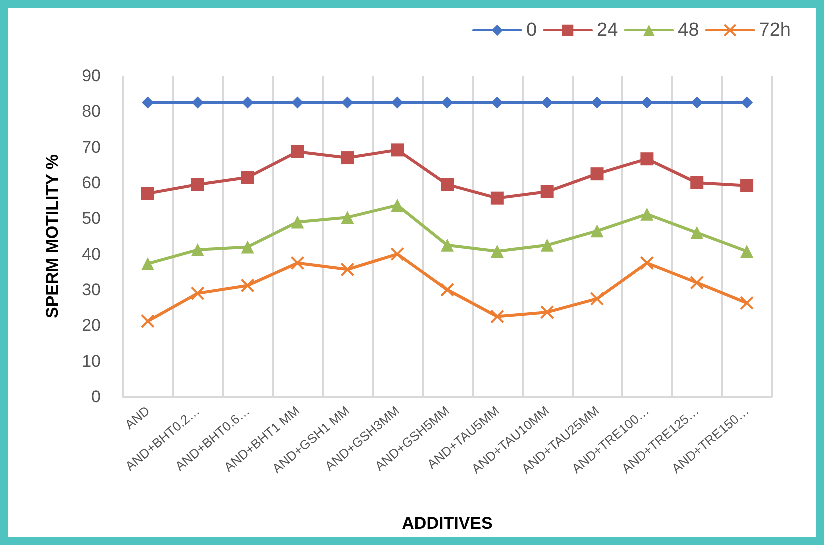 The image size is (824, 545). What do you see at coordinates (91, 254) in the screenshot?
I see `y-tick-label: 40` at bounding box center [91, 254].